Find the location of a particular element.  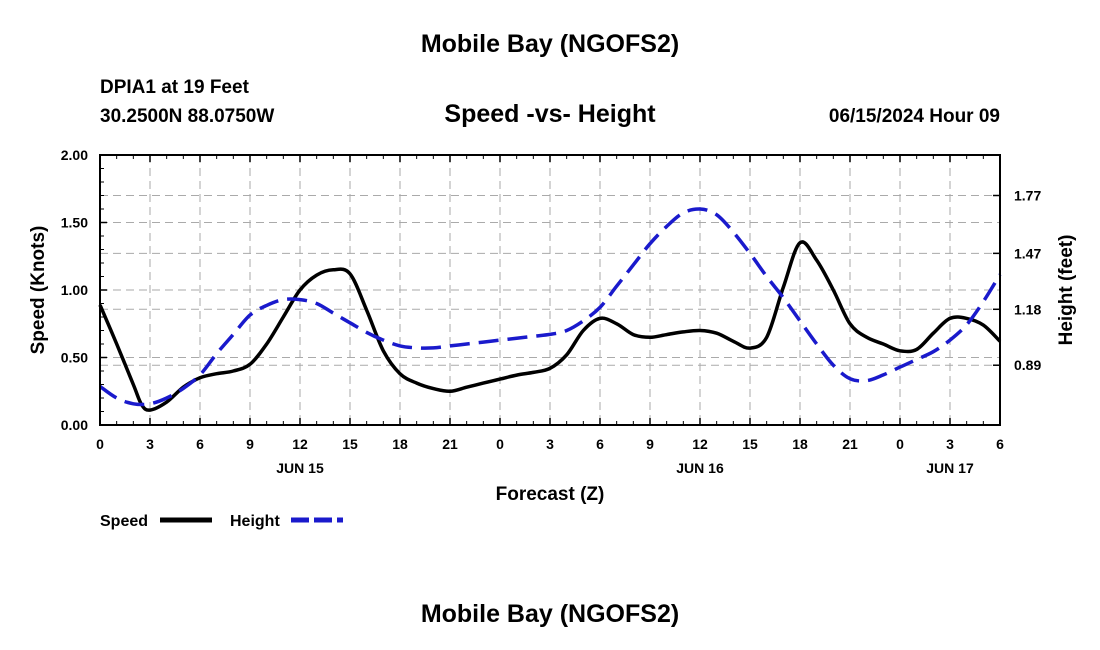

y2-tick-label: 1.77 is located at coordinates (1027, 196).